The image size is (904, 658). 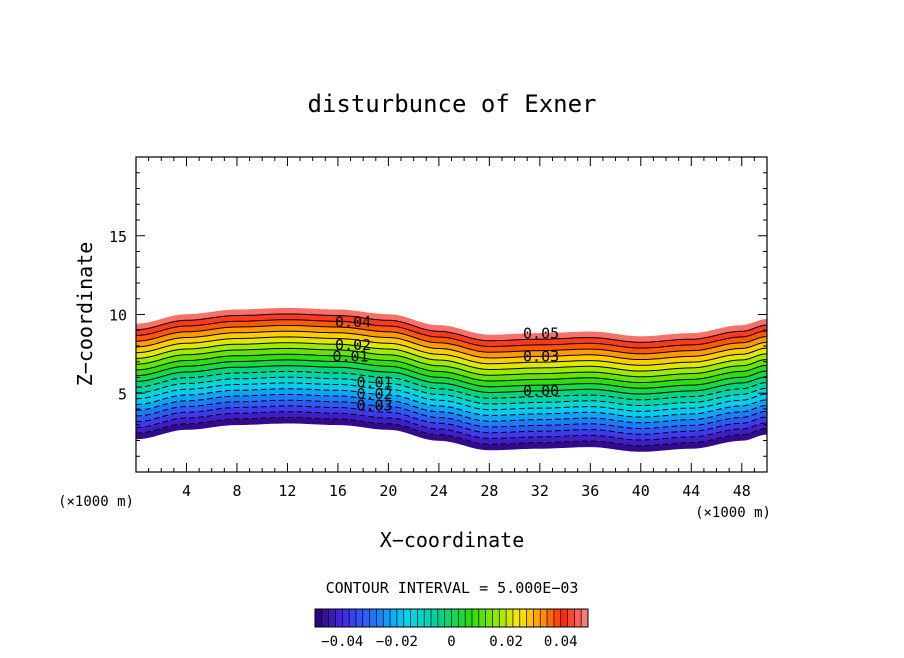 I want to click on chart-title: disturbunce of Exner, so click(x=452, y=104).